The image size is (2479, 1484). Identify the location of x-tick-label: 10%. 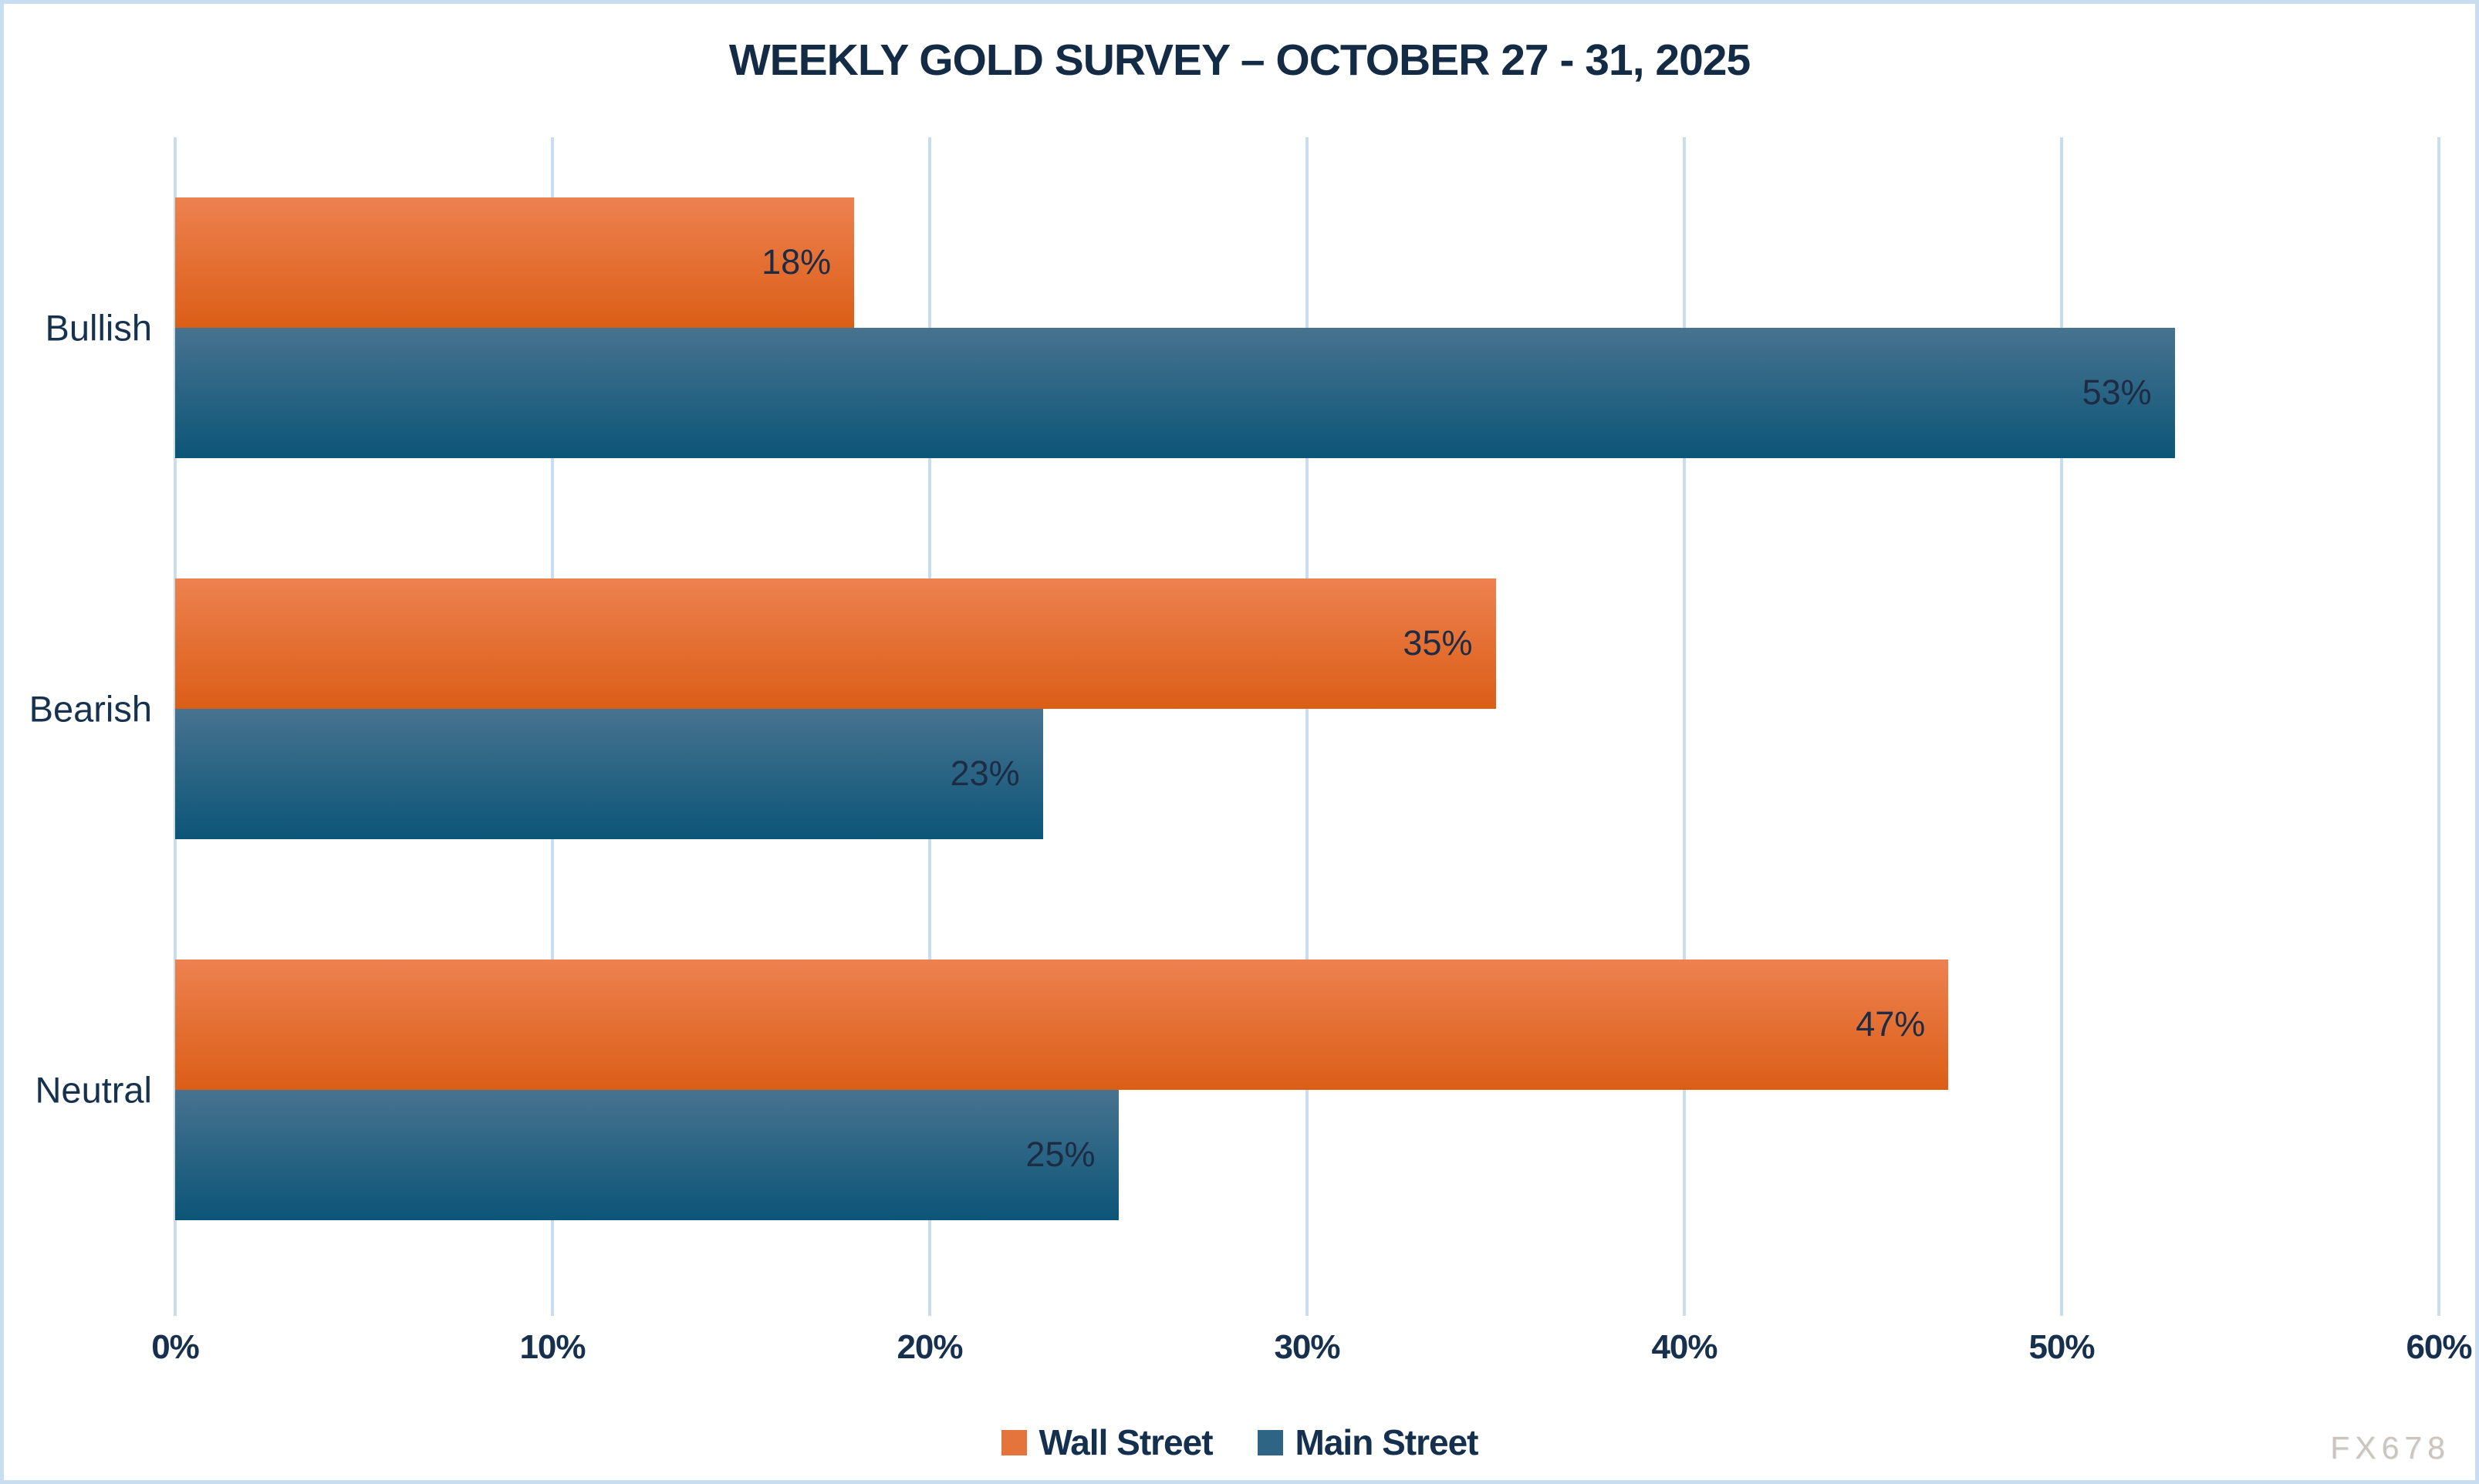
(552, 1347).